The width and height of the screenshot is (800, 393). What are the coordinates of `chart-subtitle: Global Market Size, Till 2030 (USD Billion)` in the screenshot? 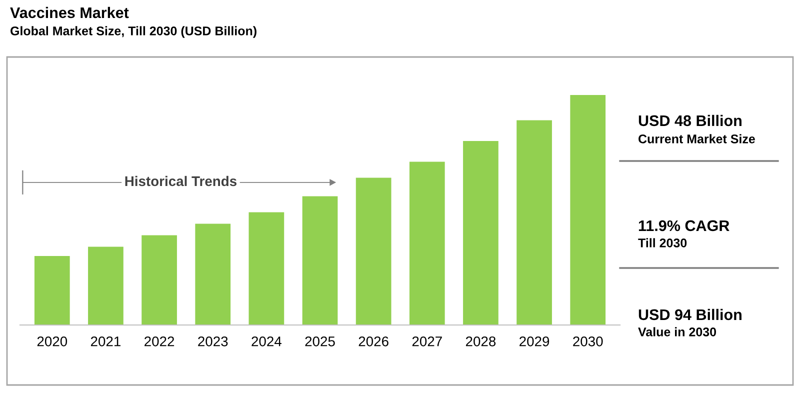 It's located at (133, 32).